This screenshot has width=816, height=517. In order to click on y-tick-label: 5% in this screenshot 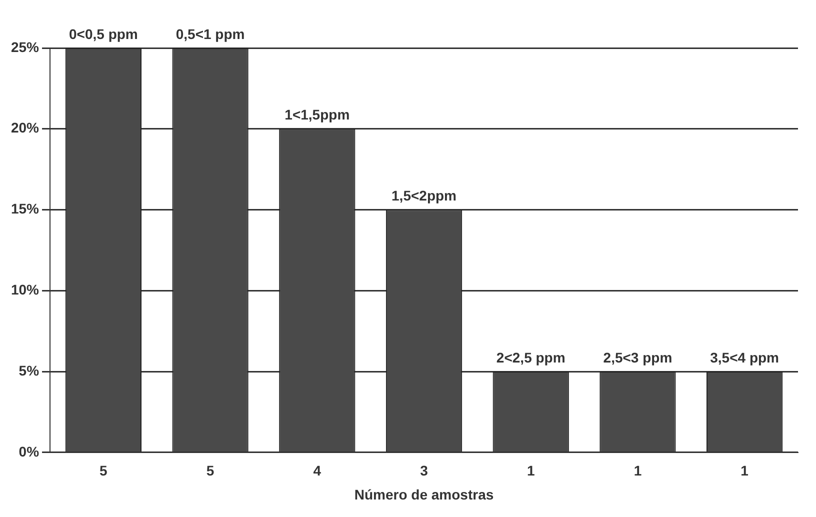, I will do `click(29, 370)`.